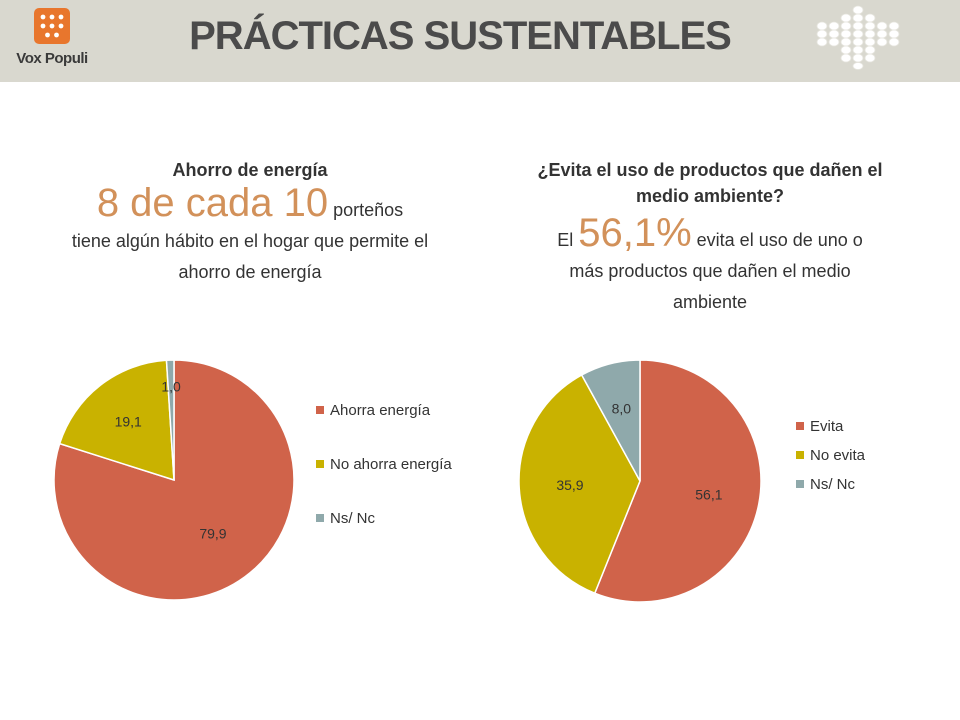 Image resolution: width=960 pixels, height=720 pixels. What do you see at coordinates (212, 533) in the screenshot?
I see `energy-slice-label-0: 79,9` at bounding box center [212, 533].